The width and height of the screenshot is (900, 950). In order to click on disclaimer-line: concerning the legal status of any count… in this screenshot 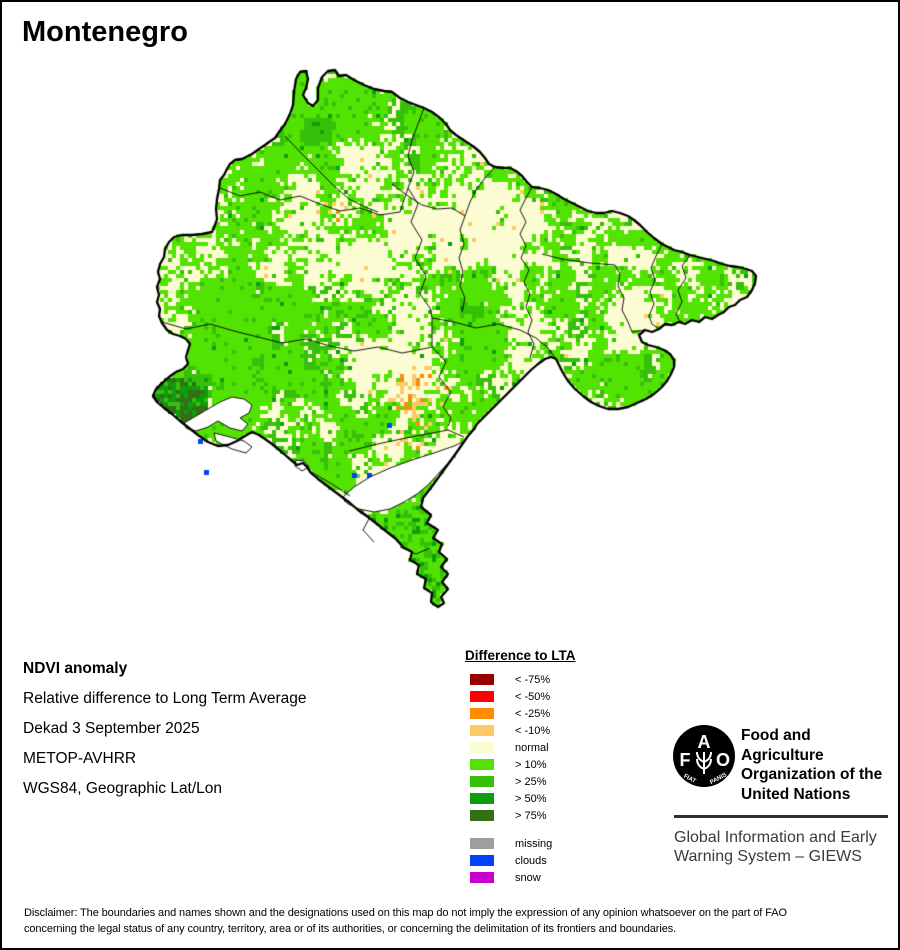, I will do `click(350, 928)`.